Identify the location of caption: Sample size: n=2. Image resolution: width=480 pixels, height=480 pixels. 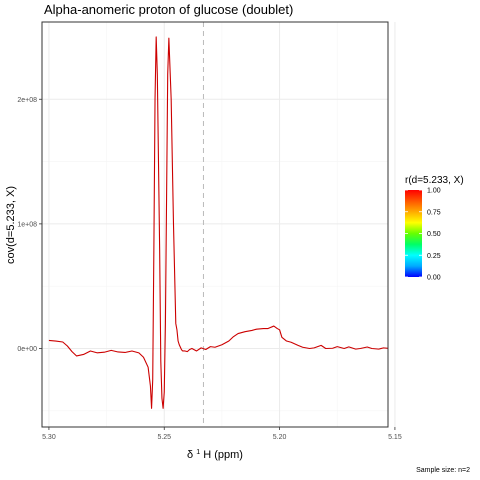
(443, 470).